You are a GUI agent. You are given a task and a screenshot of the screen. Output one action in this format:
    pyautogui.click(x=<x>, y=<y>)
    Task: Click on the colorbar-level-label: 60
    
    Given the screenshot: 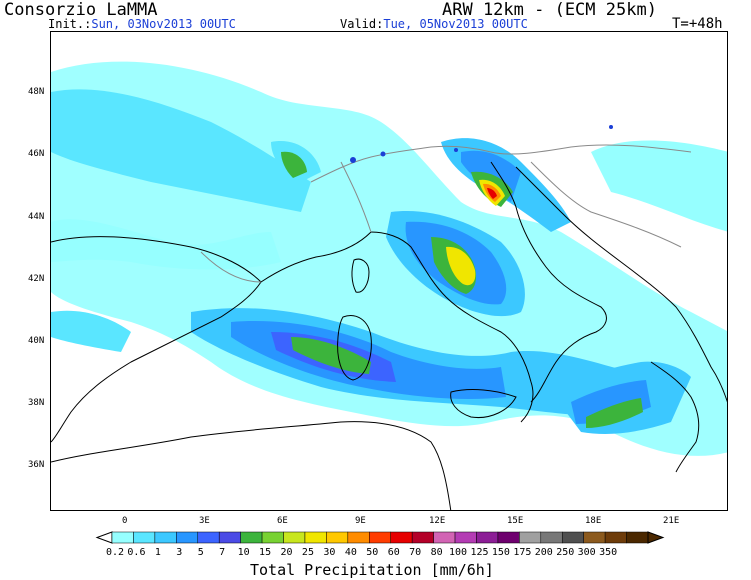 What is the action you would take?
    pyautogui.click(x=394, y=552)
    